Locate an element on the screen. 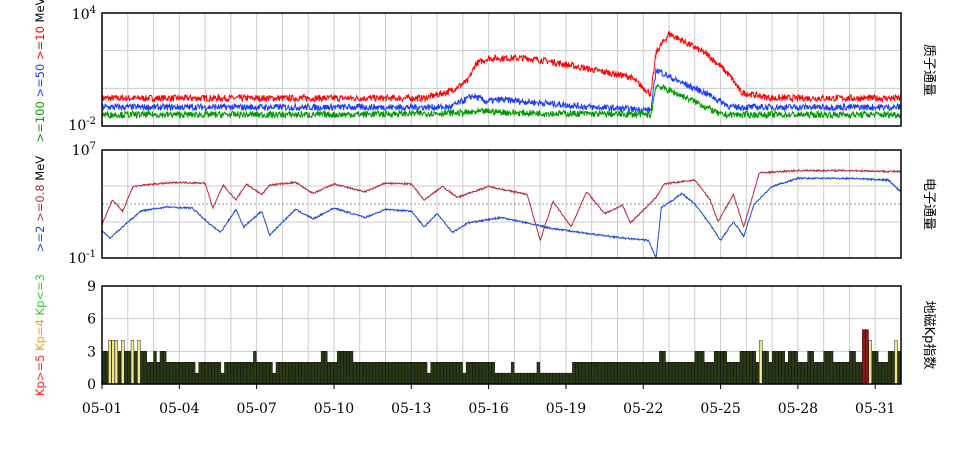 The width and height of the screenshot is (960, 472). electron-ylabel-part: MeV is located at coordinates (40, 170).